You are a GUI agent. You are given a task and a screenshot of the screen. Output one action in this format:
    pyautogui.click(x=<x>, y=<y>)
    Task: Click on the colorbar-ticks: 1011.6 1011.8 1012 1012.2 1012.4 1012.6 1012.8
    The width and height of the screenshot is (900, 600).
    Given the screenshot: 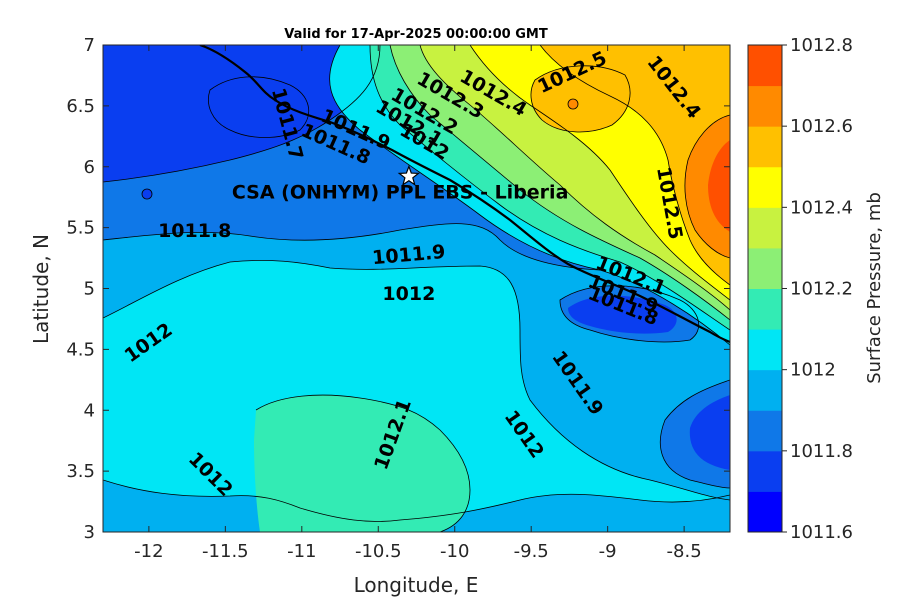 What is the action you would take?
    pyautogui.click(x=817, y=289)
    